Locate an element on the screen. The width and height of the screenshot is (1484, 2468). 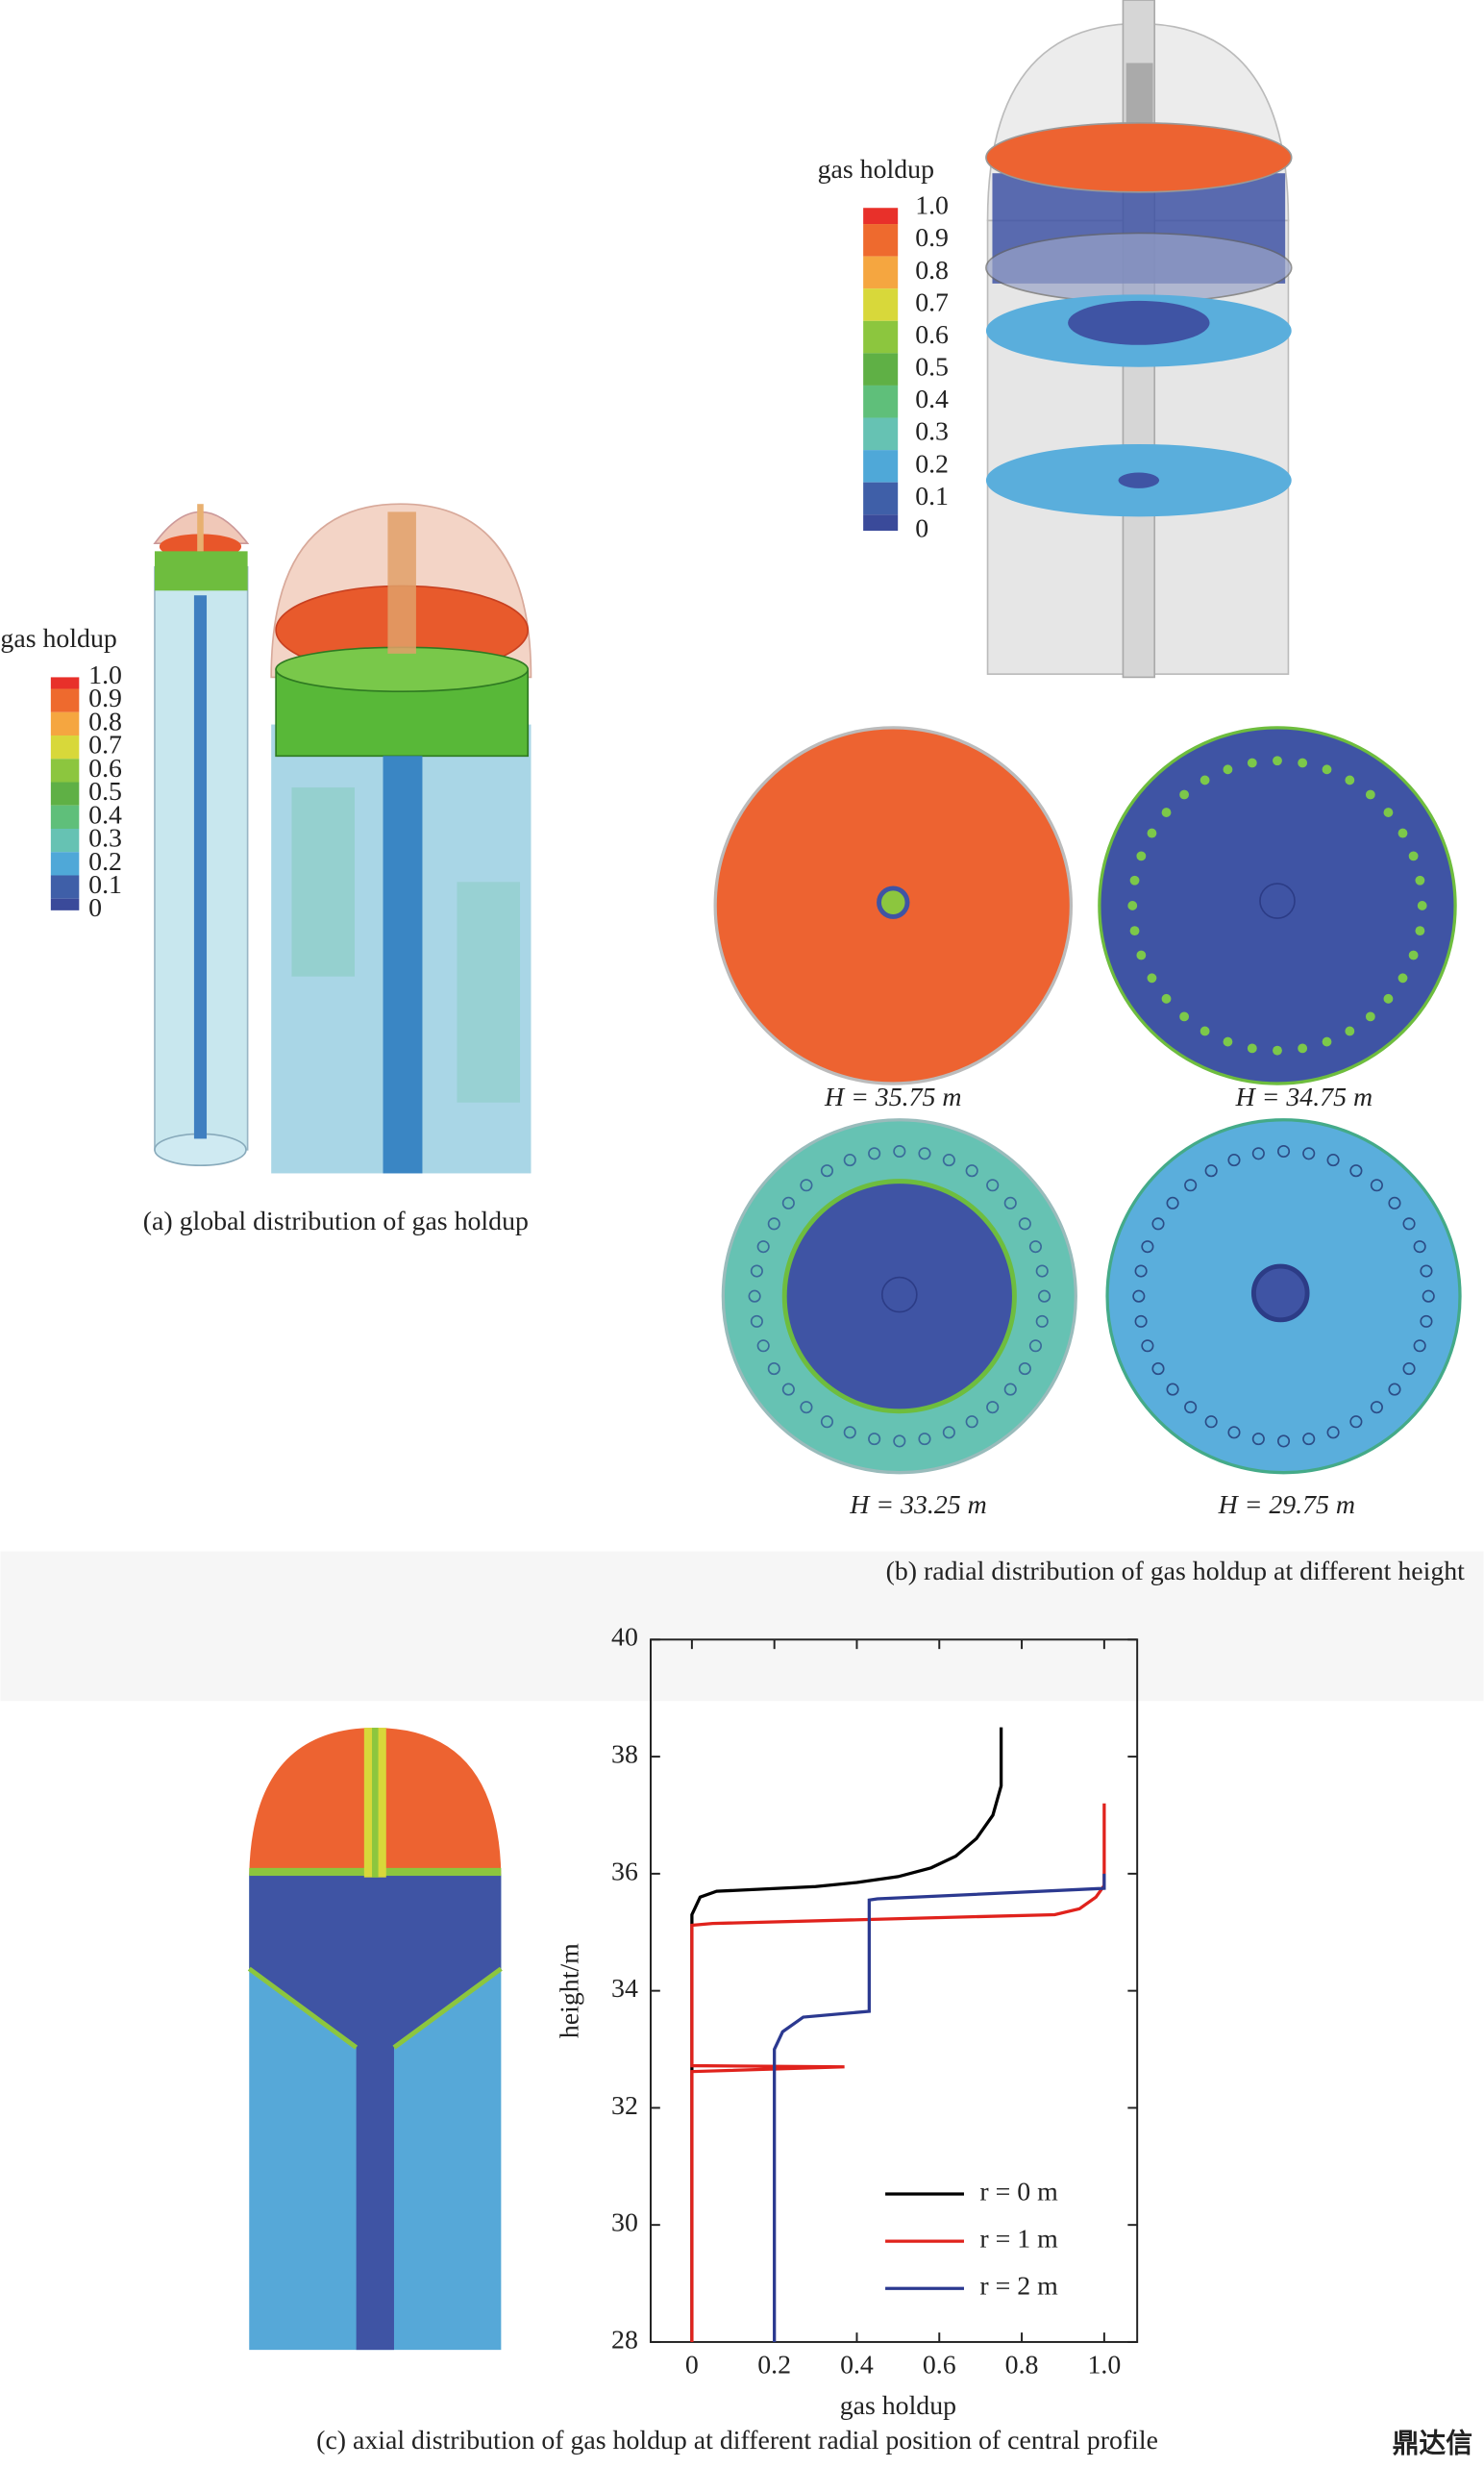
y-tick-label: 28 is located at coordinates (624, 2340).